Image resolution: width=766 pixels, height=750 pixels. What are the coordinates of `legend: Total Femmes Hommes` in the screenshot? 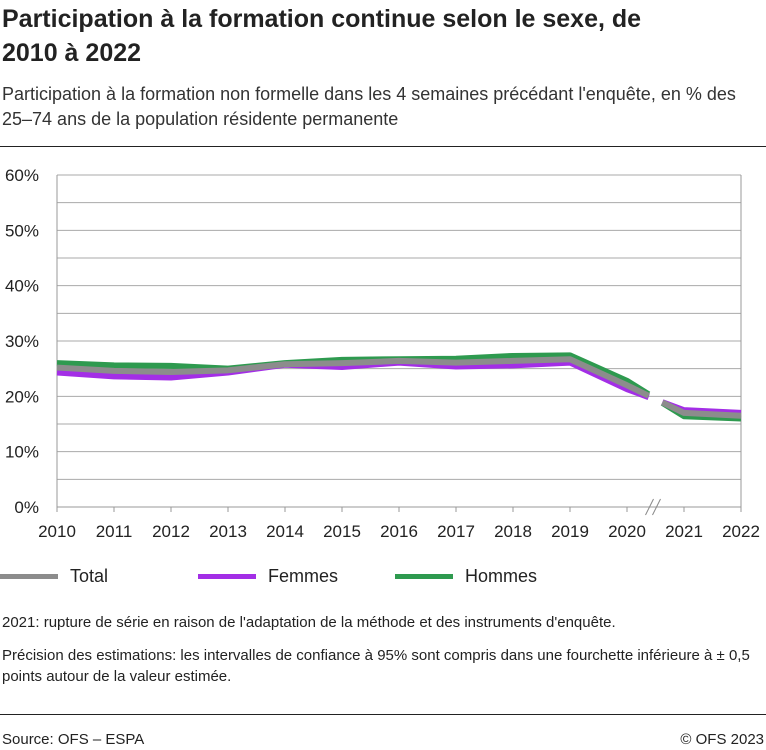 It's located at (383, 577).